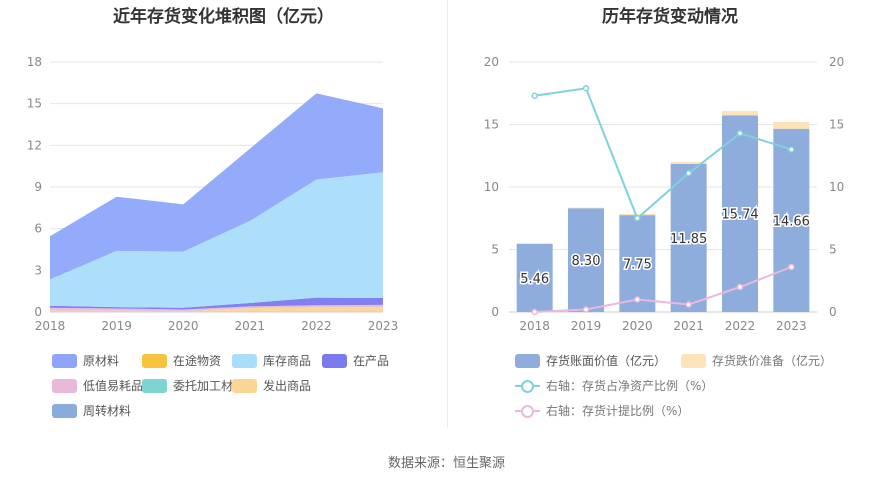 This screenshot has width=893, height=481. I want to click on legend-label: 在途物资, so click(197, 361).